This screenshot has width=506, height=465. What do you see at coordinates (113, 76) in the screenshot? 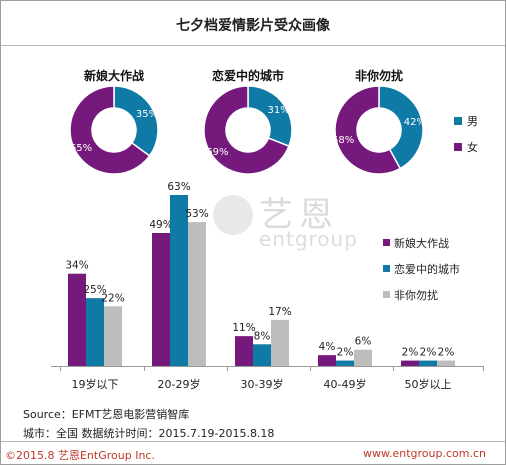
I see `donut-title-1: 新娘大作战` at bounding box center [113, 76].